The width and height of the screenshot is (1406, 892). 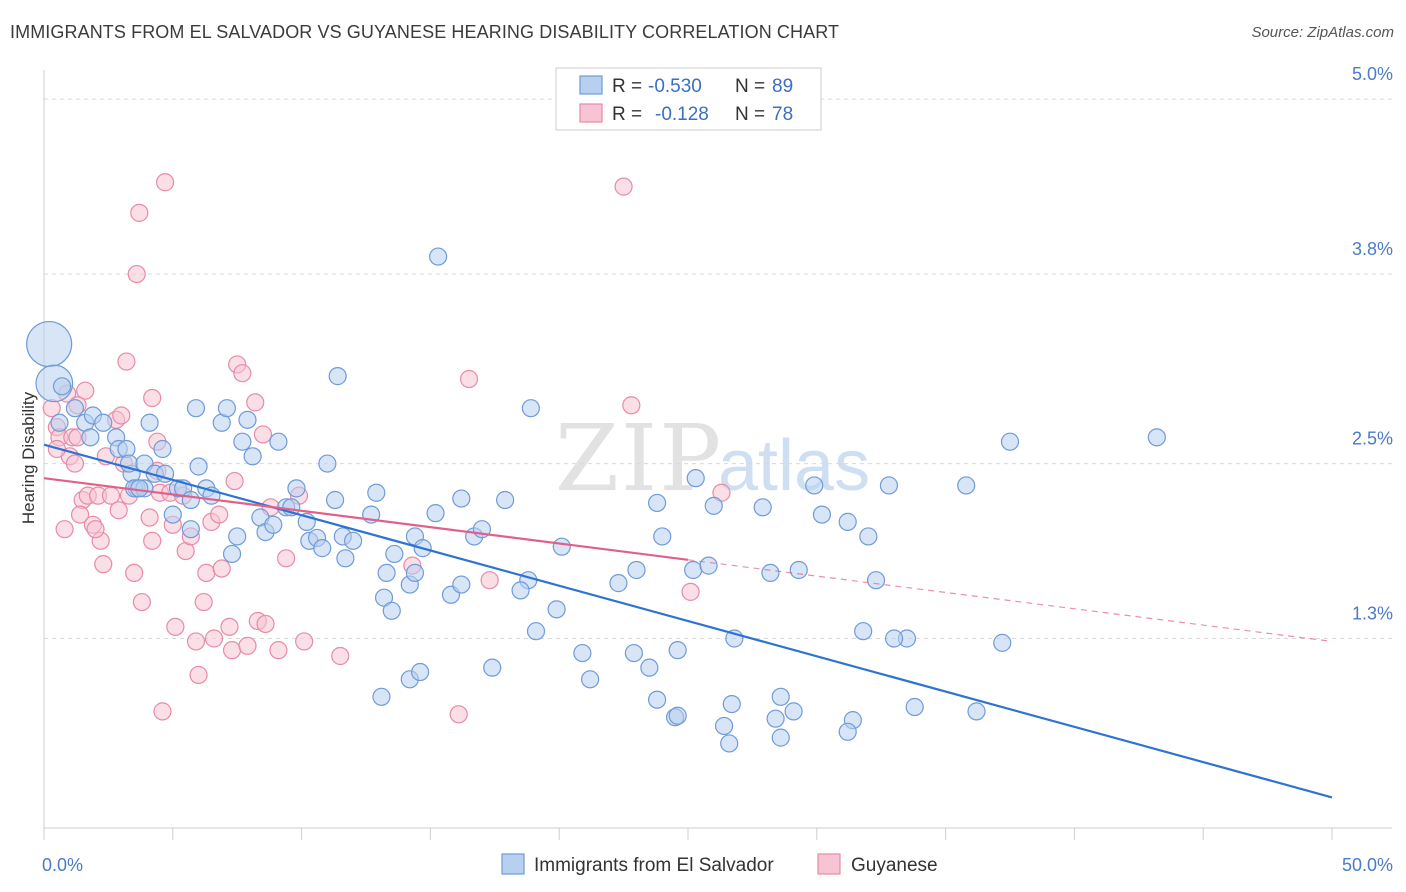 I want to click on watermark-zip: ZIP, so click(x=639, y=458).